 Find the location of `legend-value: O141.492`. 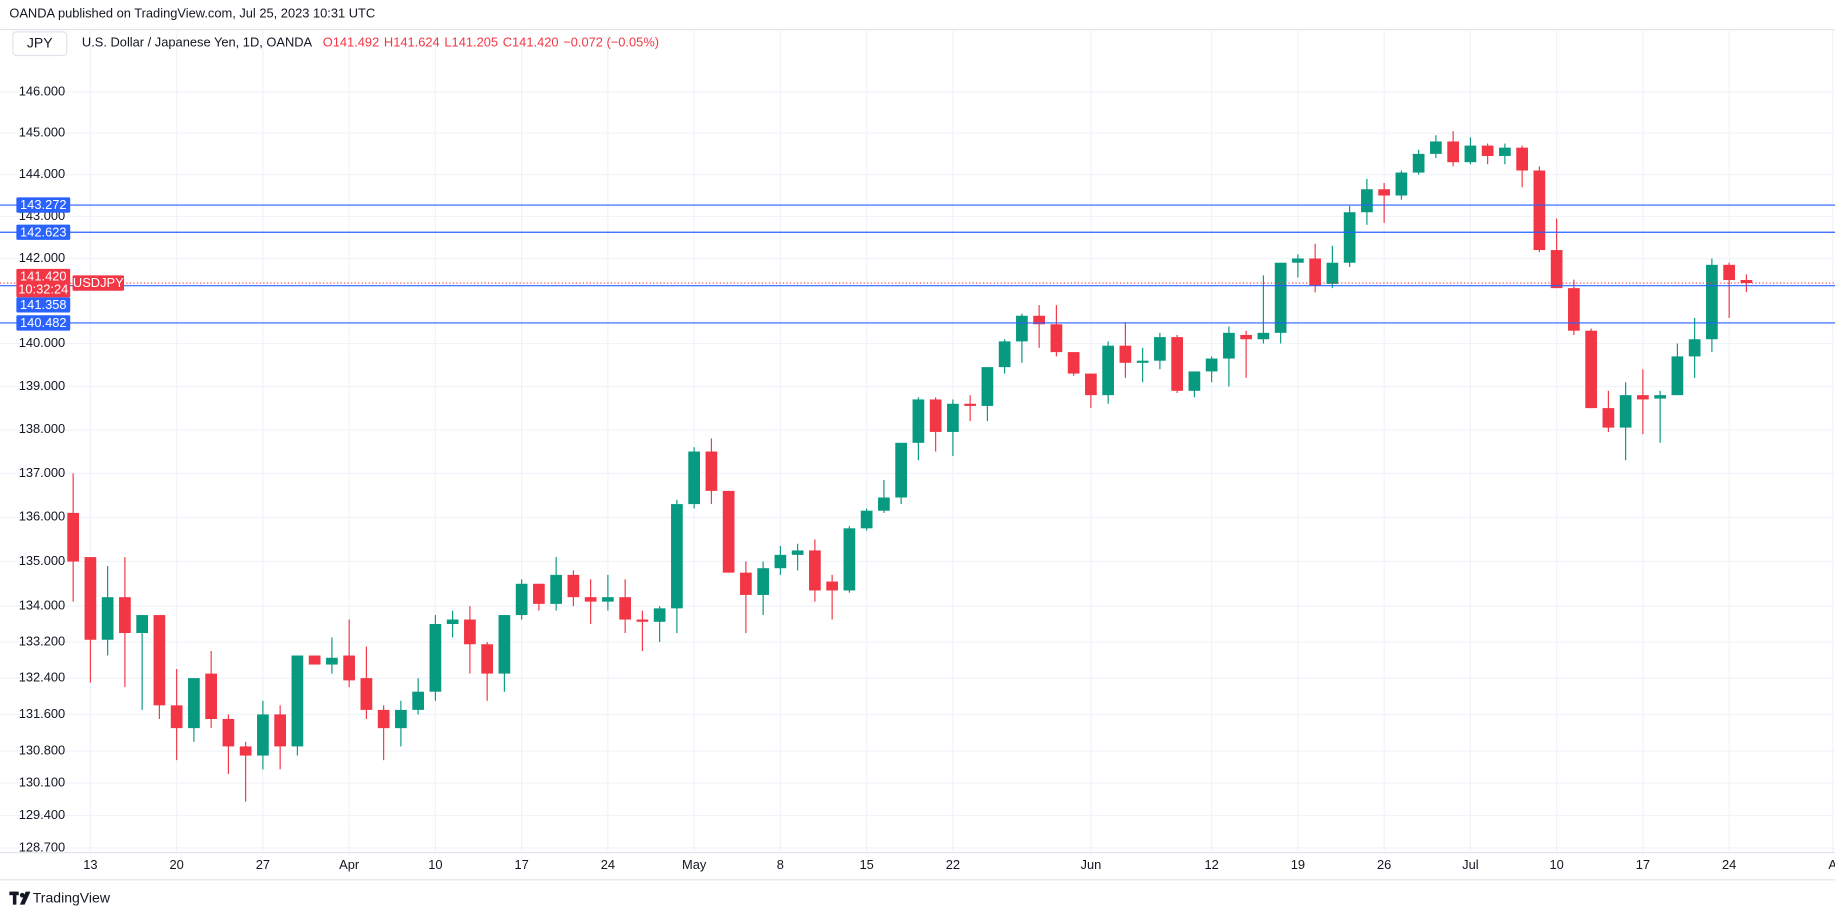

legend-value: O141.492 is located at coordinates (351, 42).